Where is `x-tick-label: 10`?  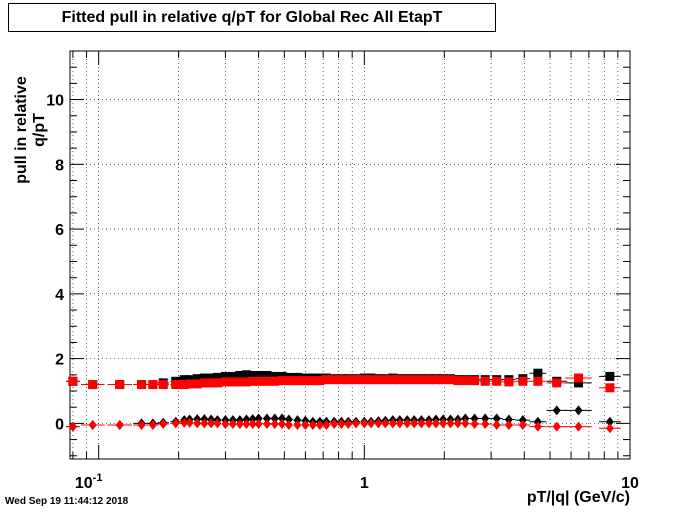 x-tick-label: 10 is located at coordinates (630, 483).